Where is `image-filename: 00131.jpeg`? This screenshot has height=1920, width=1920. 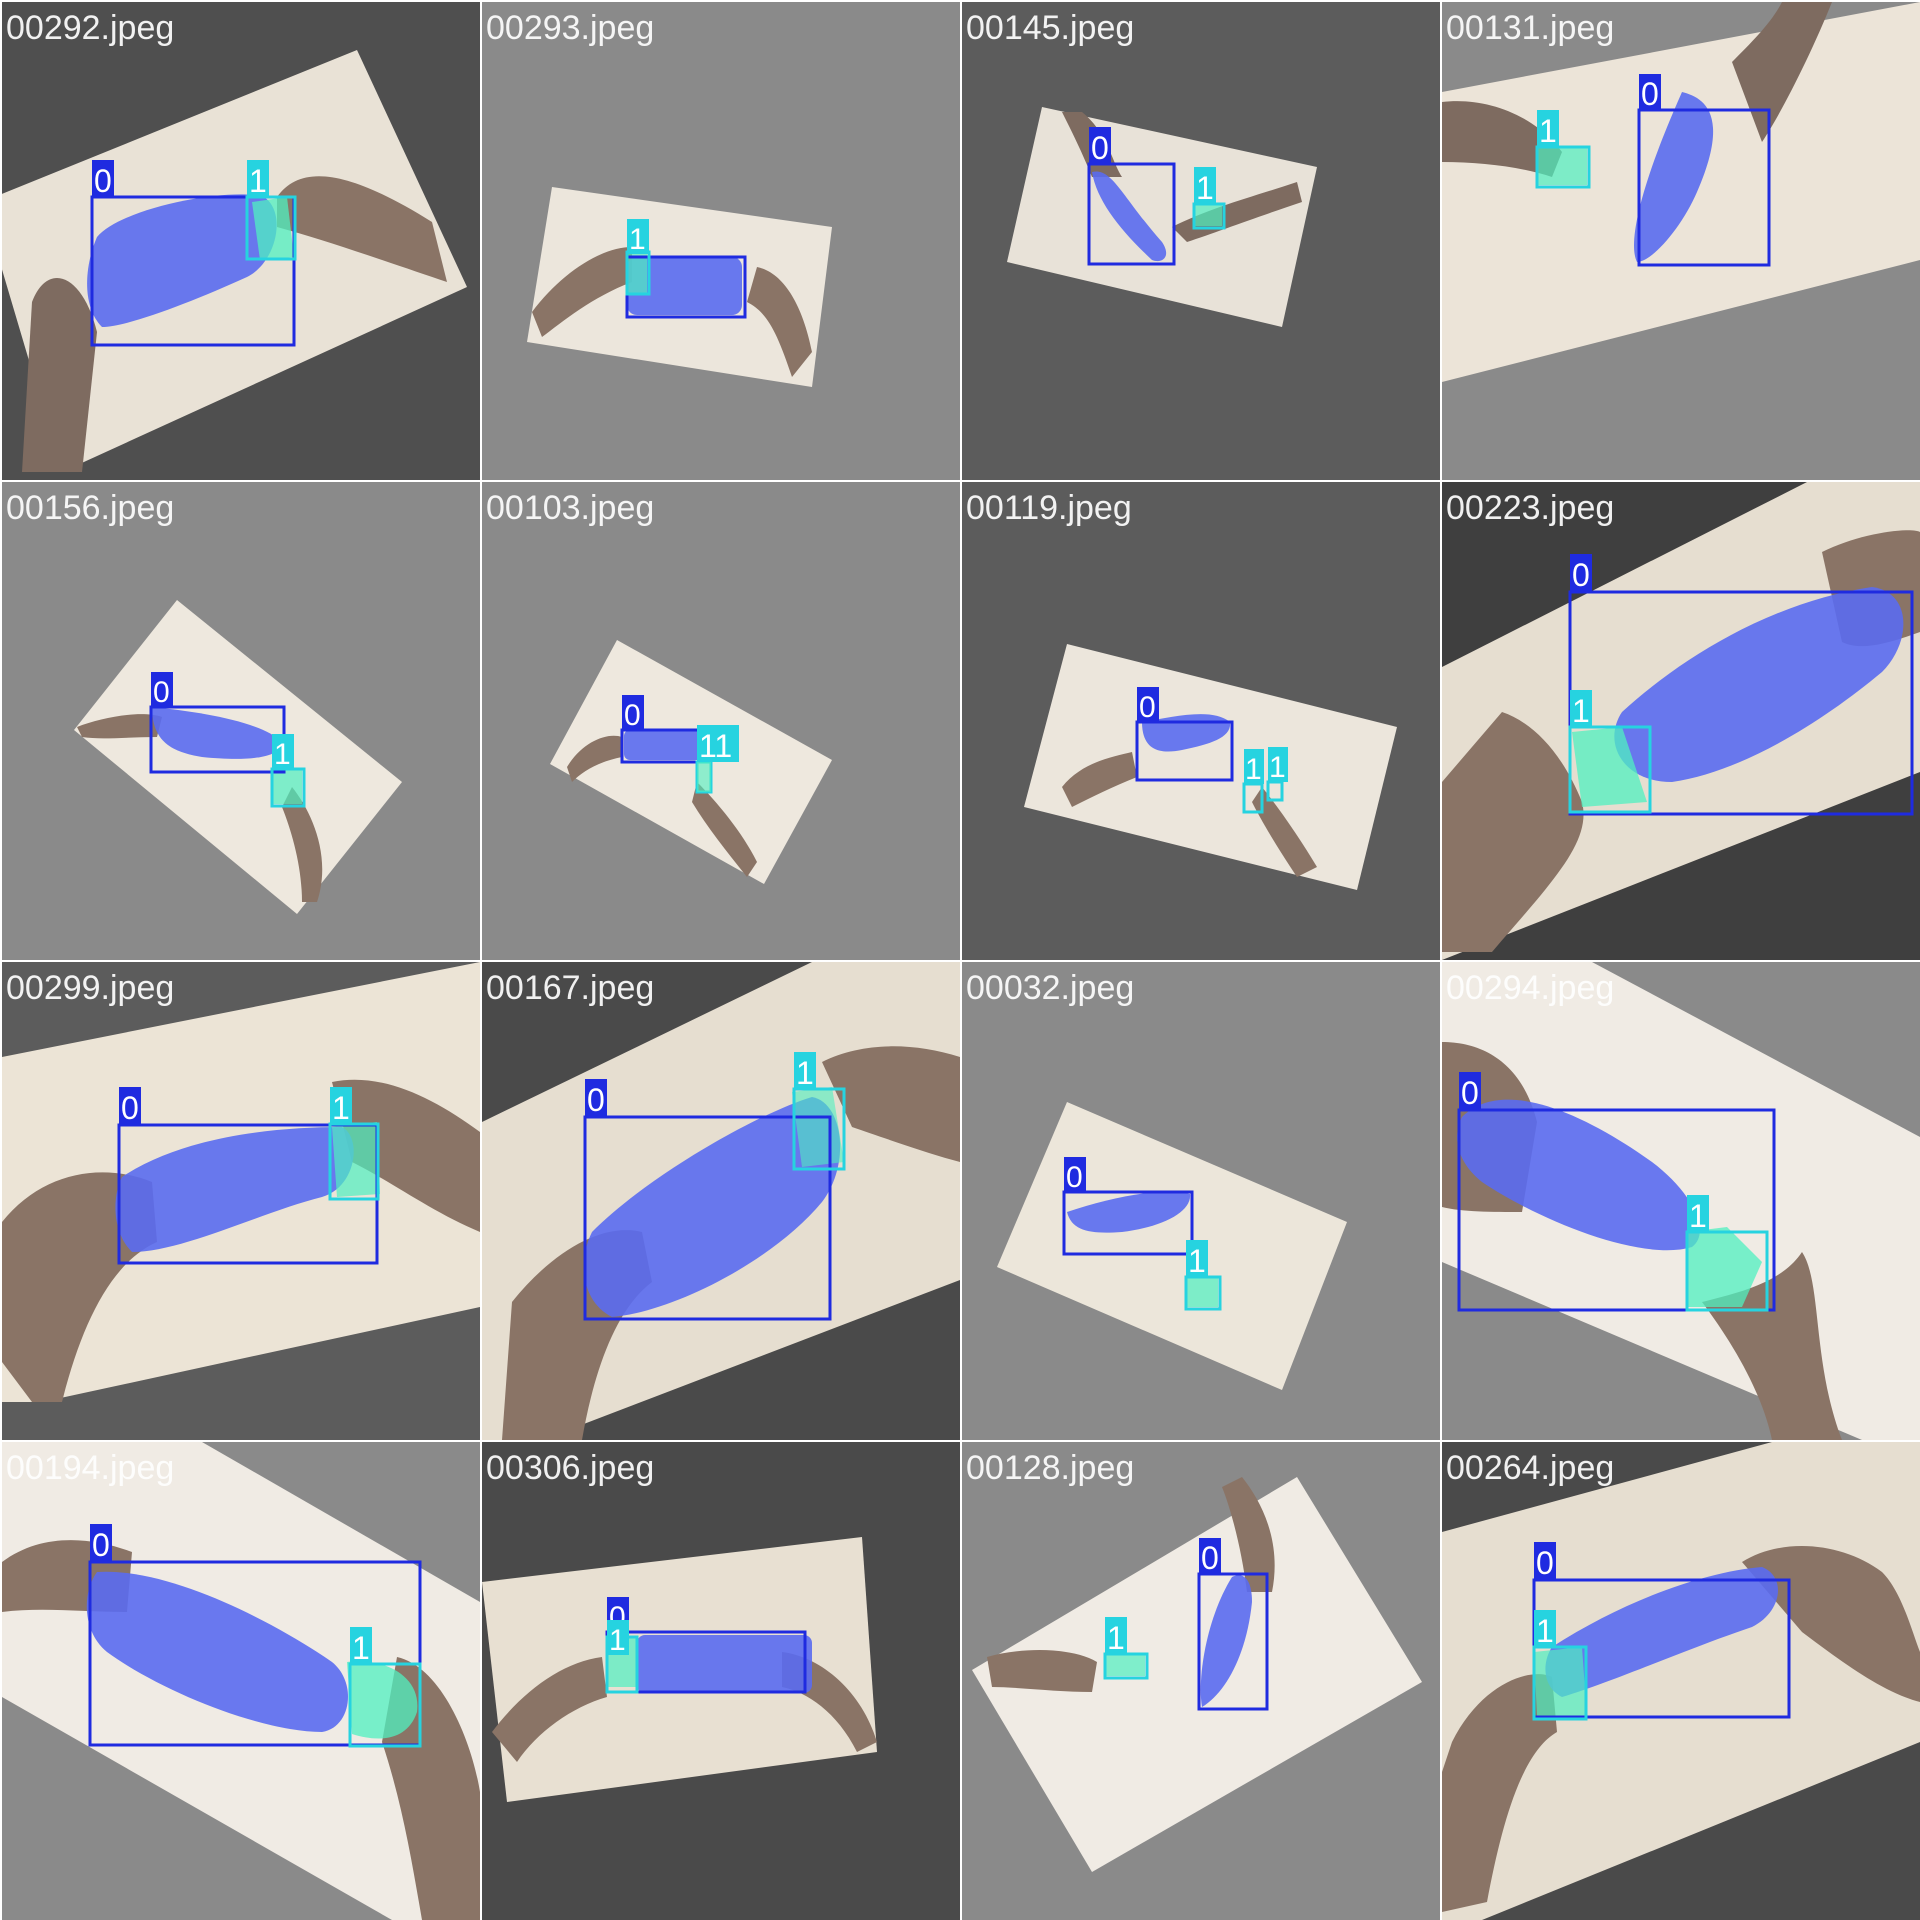 image-filename: 00131.jpeg is located at coordinates (1530, 28).